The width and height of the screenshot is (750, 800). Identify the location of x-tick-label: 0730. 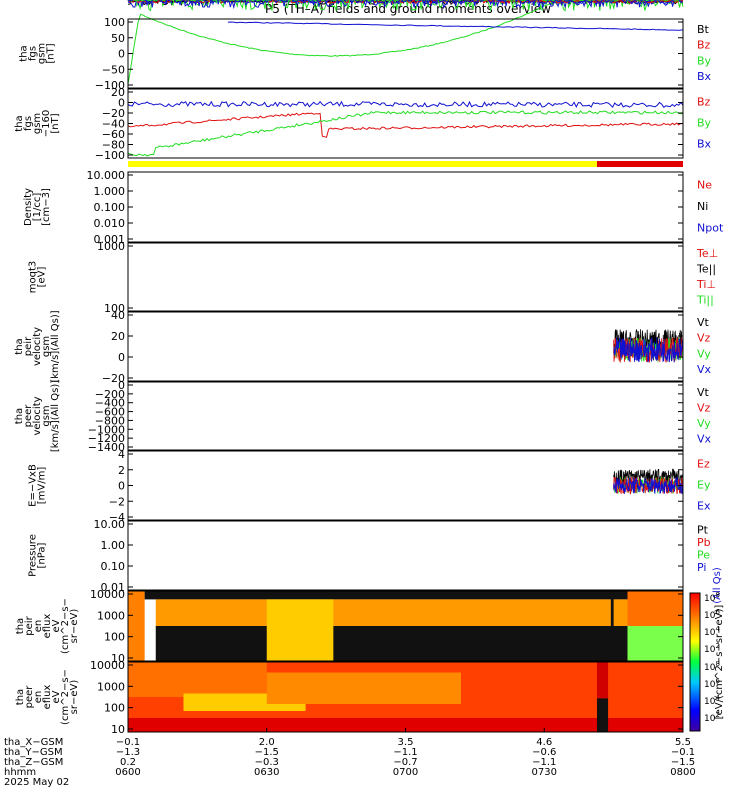
(544, 772).